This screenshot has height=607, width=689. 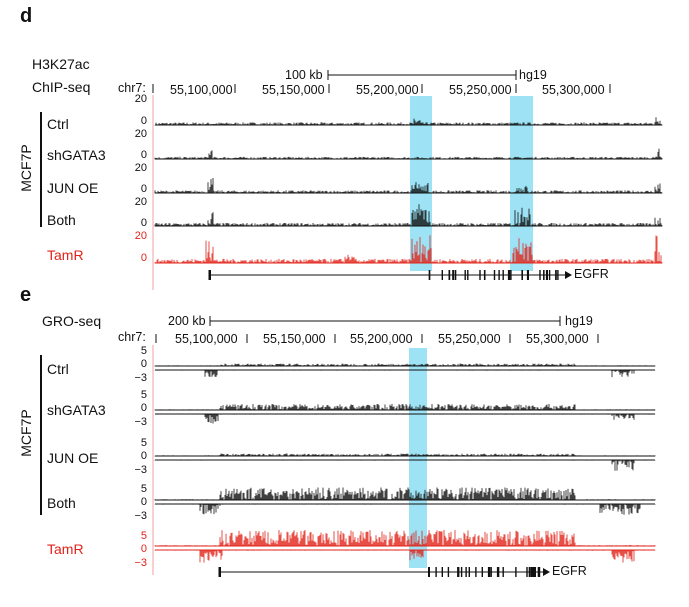 I want to click on panel-e-zero-both: 0, so click(x=143, y=502).